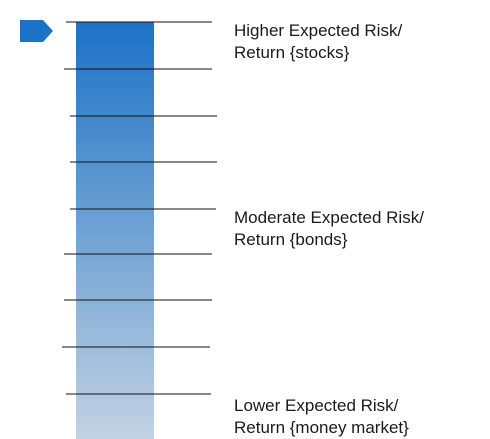 The width and height of the screenshot is (490, 439). What do you see at coordinates (321, 427) in the screenshot?
I see `label-lower-risk-line2: Return {money market}` at bounding box center [321, 427].